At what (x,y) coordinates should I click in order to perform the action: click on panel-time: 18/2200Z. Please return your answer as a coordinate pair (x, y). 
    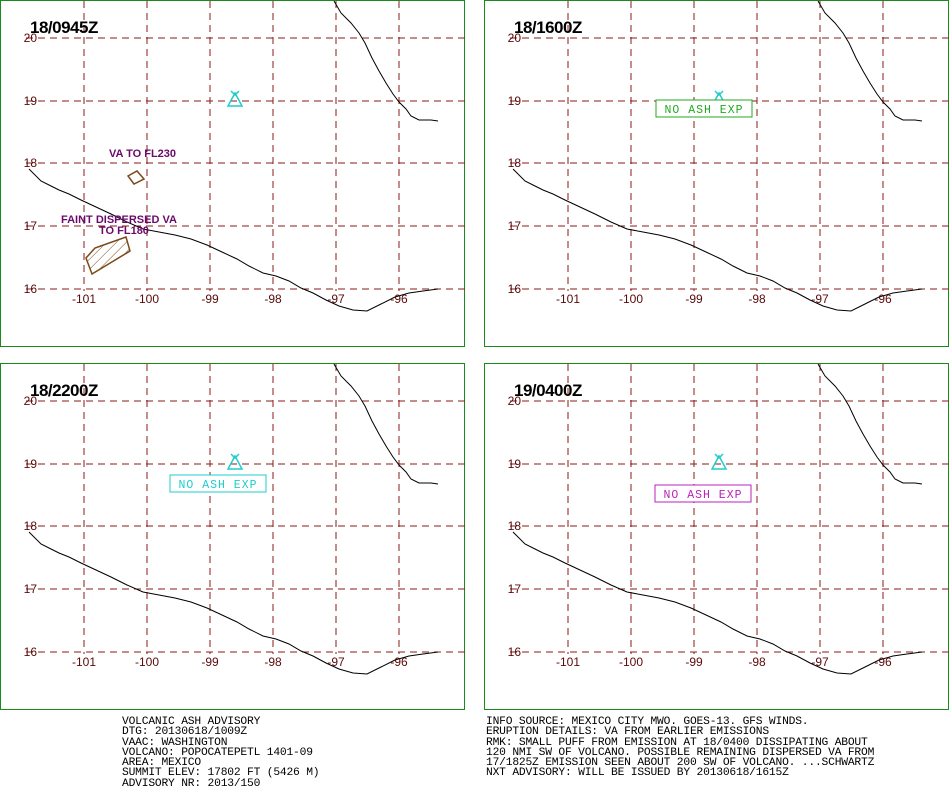
    Looking at the image, I should click on (64, 390).